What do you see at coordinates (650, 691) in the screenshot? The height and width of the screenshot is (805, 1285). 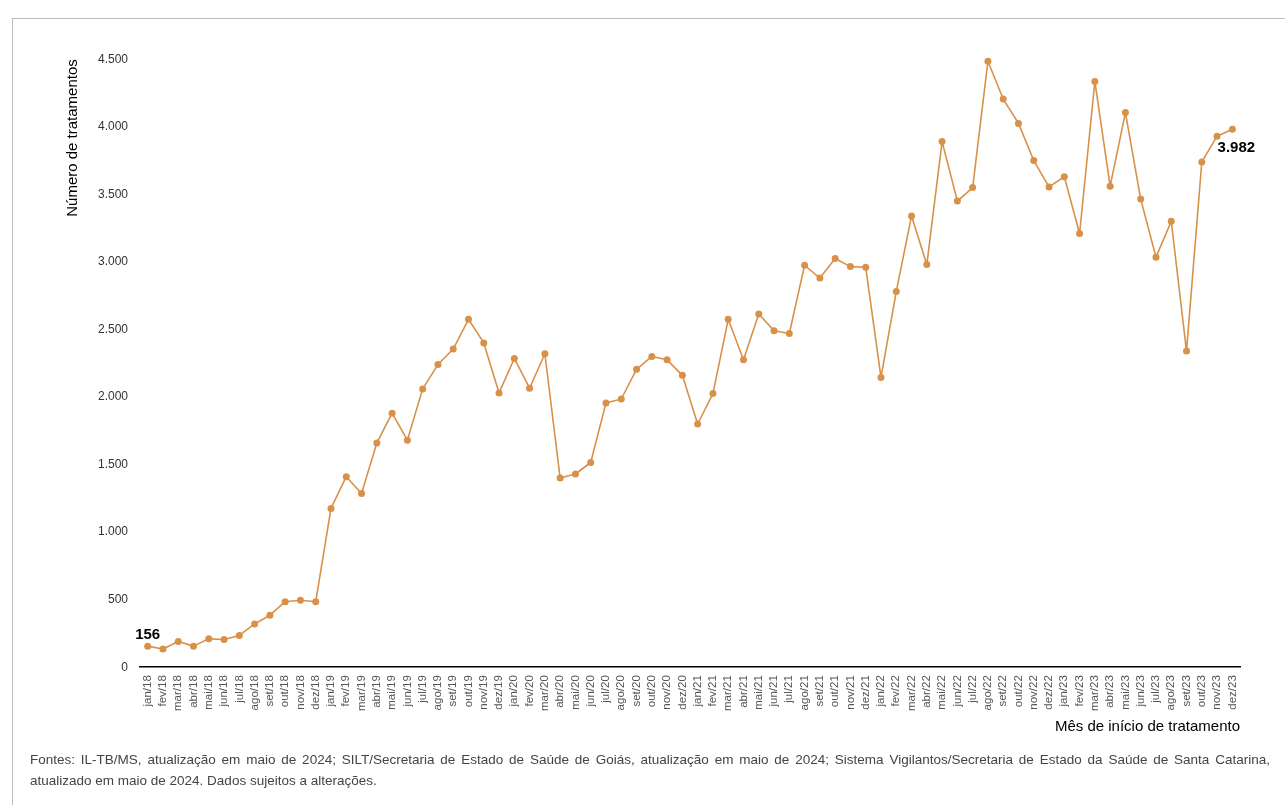 I see `x-tick-label: out/20` at bounding box center [650, 691].